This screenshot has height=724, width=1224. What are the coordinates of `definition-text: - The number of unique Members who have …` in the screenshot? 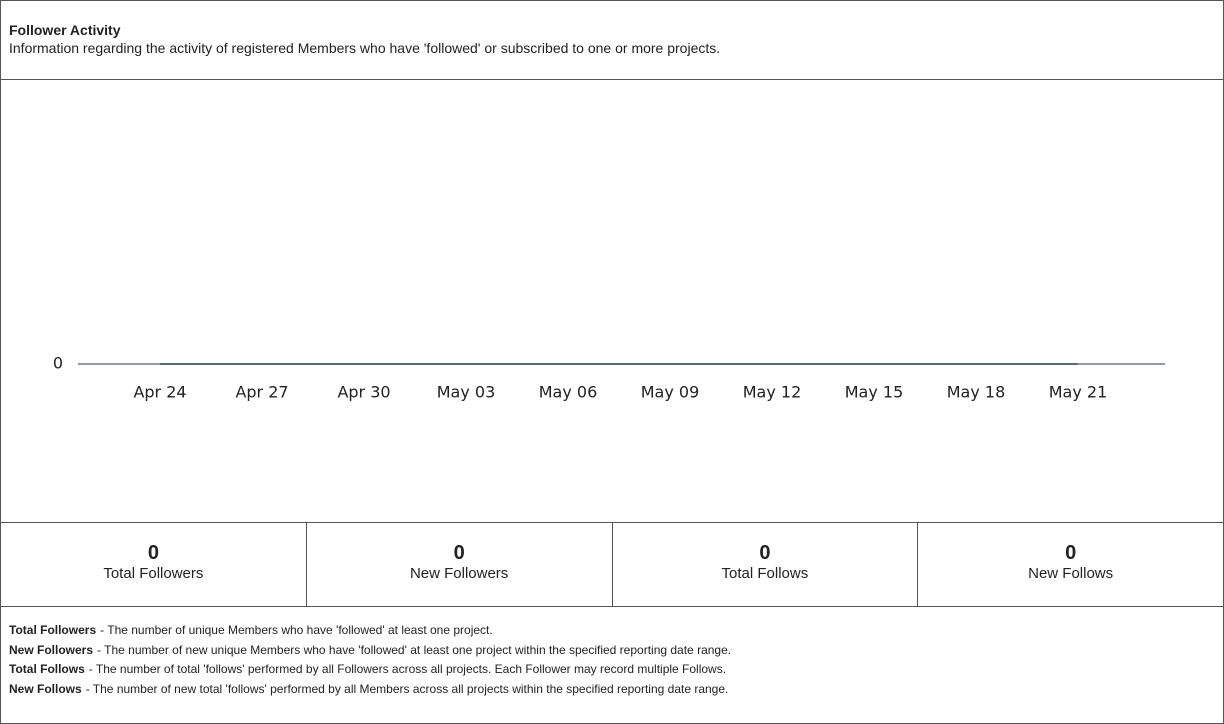 It's located at (296, 630).